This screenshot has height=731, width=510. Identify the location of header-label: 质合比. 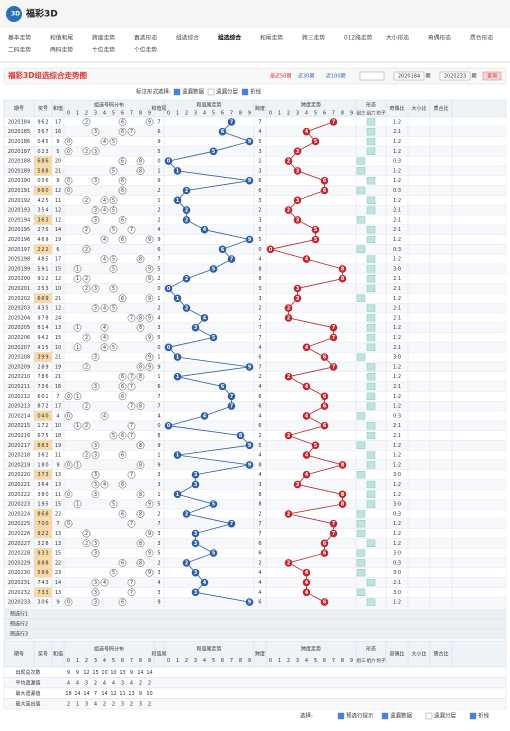
(440, 654).